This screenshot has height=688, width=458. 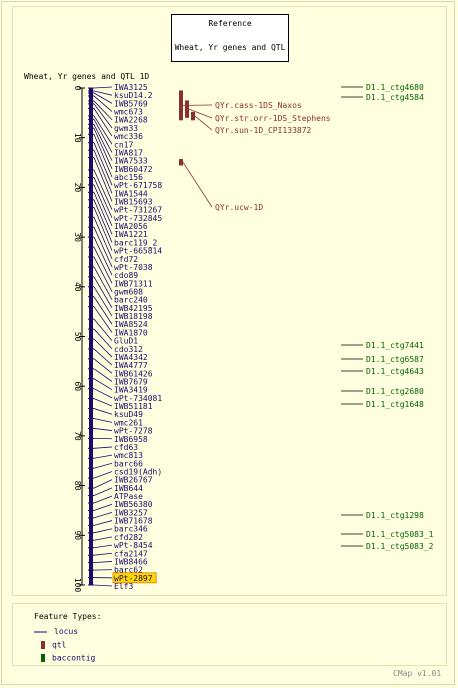 I want to click on locus-label: IWA817, so click(x=128, y=152).